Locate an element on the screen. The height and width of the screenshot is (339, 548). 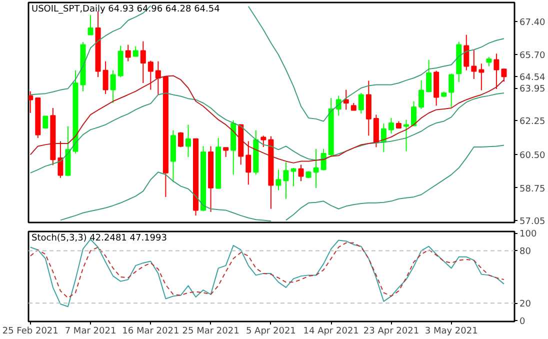
x-tick-label: 3 May 2021 is located at coordinates (451, 331).